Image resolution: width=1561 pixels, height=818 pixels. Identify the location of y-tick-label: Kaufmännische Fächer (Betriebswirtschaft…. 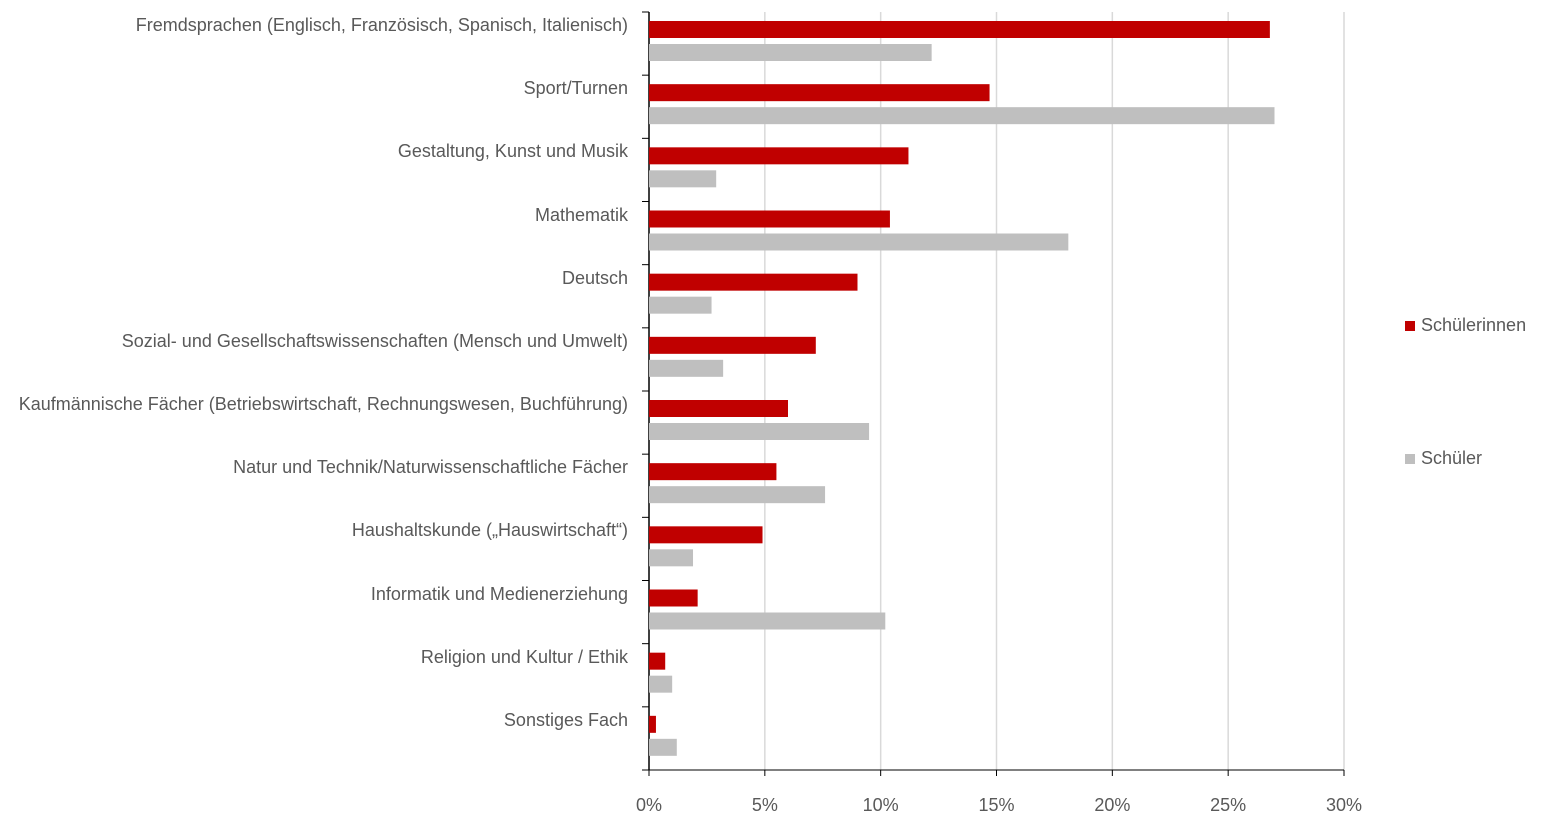
(323, 404).